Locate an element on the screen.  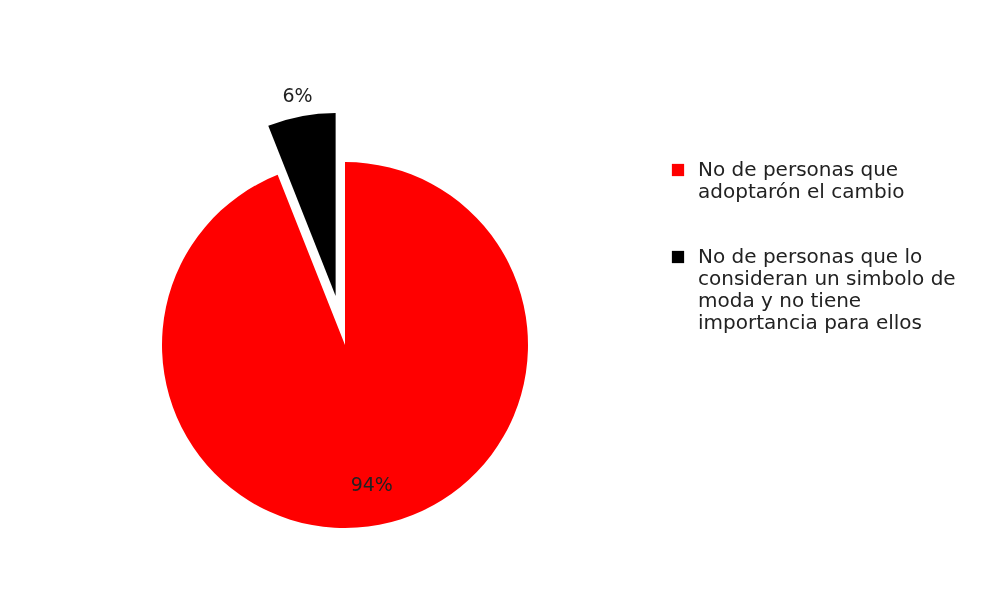
legend-label: No de personas que adoptarón el cambio is located at coordinates (801, 180).